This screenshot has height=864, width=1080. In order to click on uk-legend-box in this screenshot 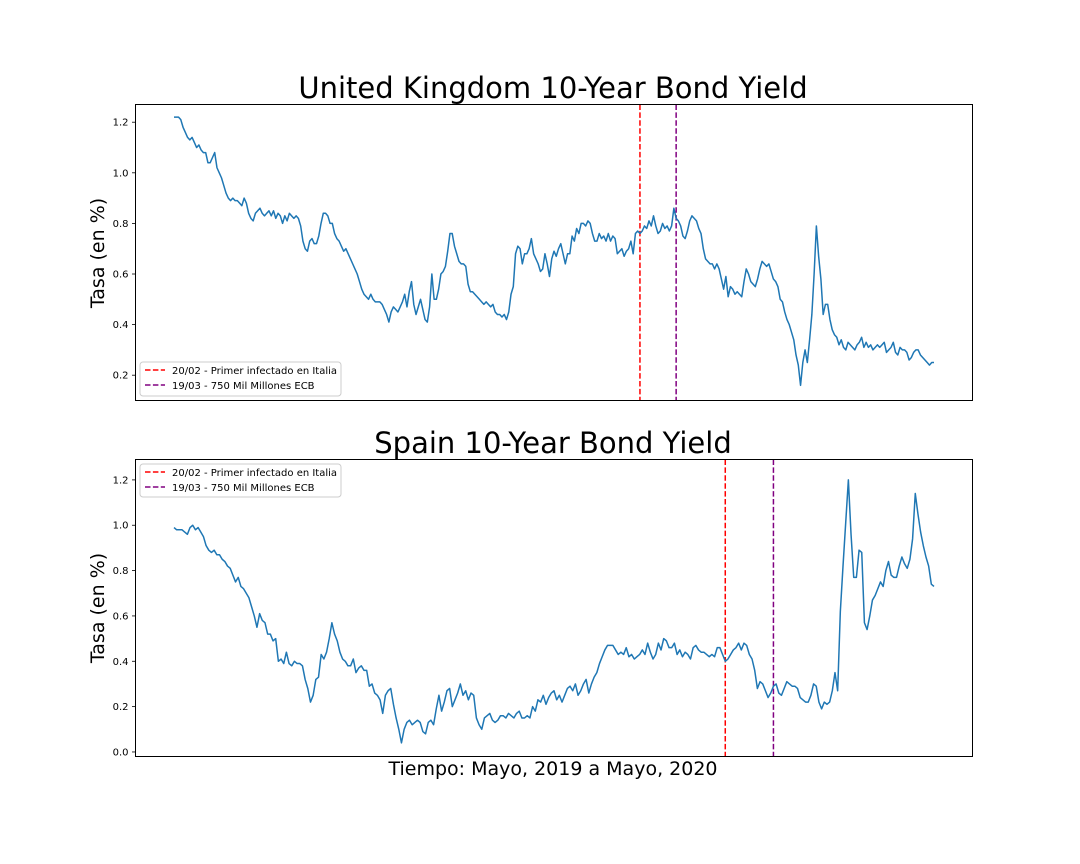, I will do `click(240, 379)`.